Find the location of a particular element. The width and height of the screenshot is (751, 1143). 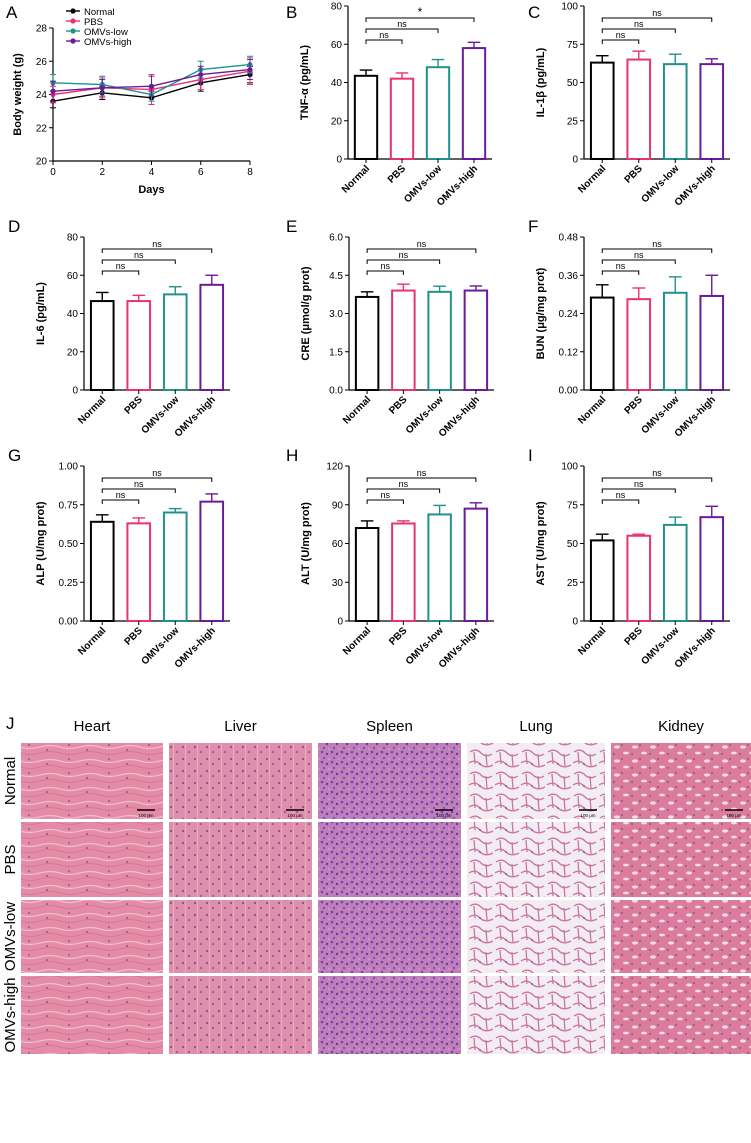

row-label-omvs-low: OMVs-low is located at coordinates (10, 936).